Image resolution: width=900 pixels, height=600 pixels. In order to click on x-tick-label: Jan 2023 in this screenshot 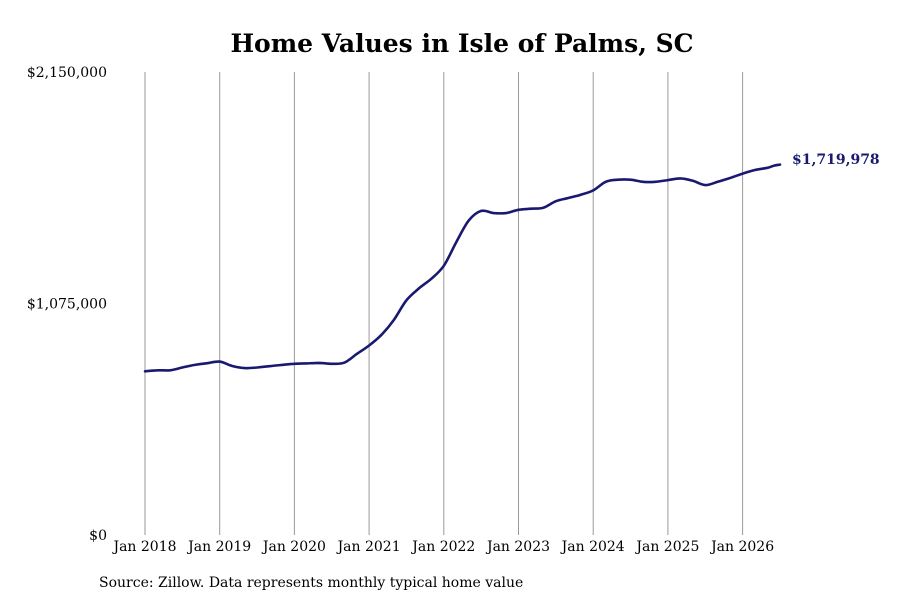, I will do `click(517, 547)`.